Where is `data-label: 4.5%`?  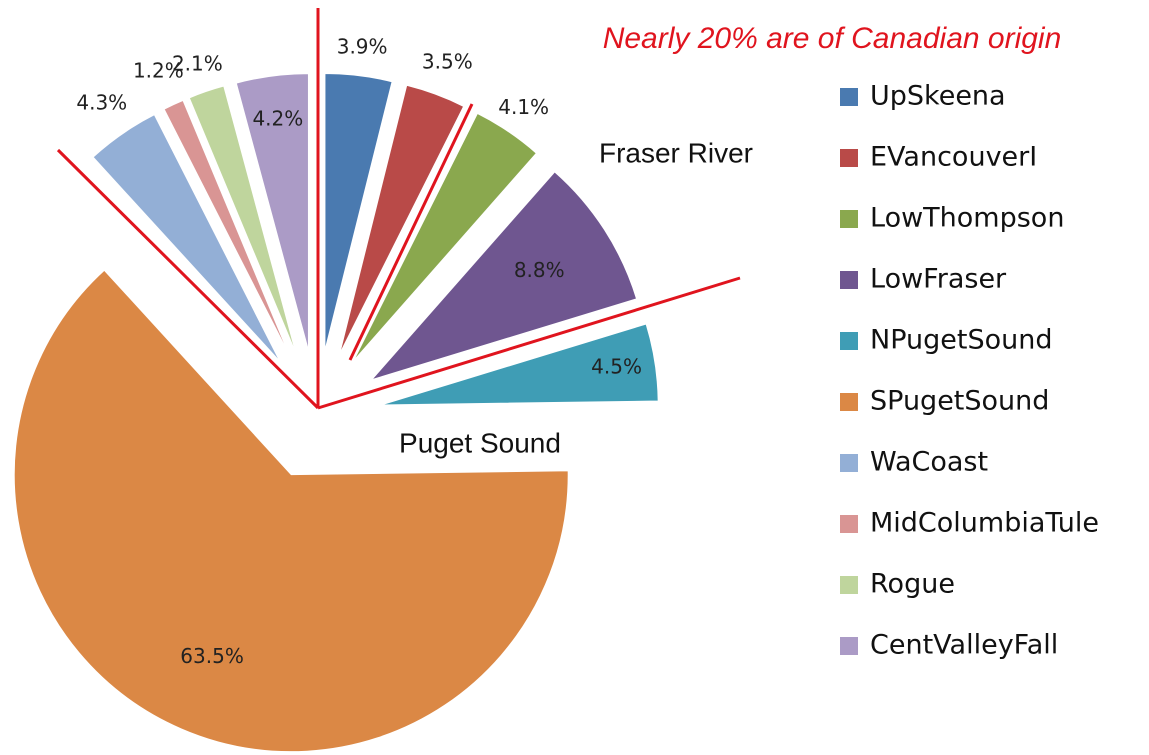 data-label: 4.5% is located at coordinates (616, 367).